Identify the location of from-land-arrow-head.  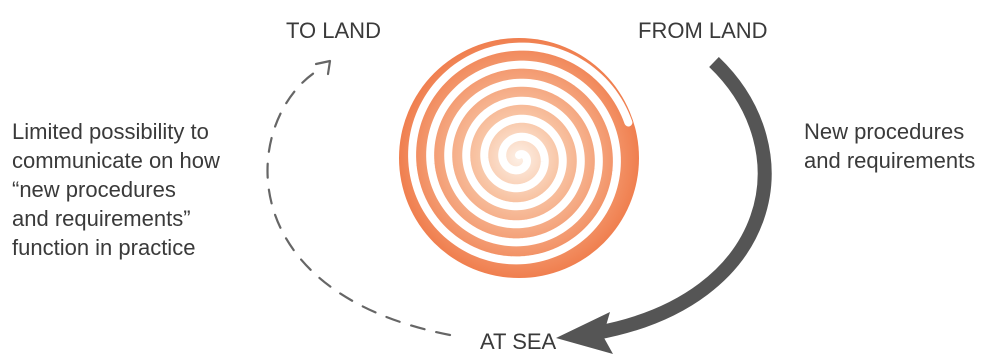
(584, 333).